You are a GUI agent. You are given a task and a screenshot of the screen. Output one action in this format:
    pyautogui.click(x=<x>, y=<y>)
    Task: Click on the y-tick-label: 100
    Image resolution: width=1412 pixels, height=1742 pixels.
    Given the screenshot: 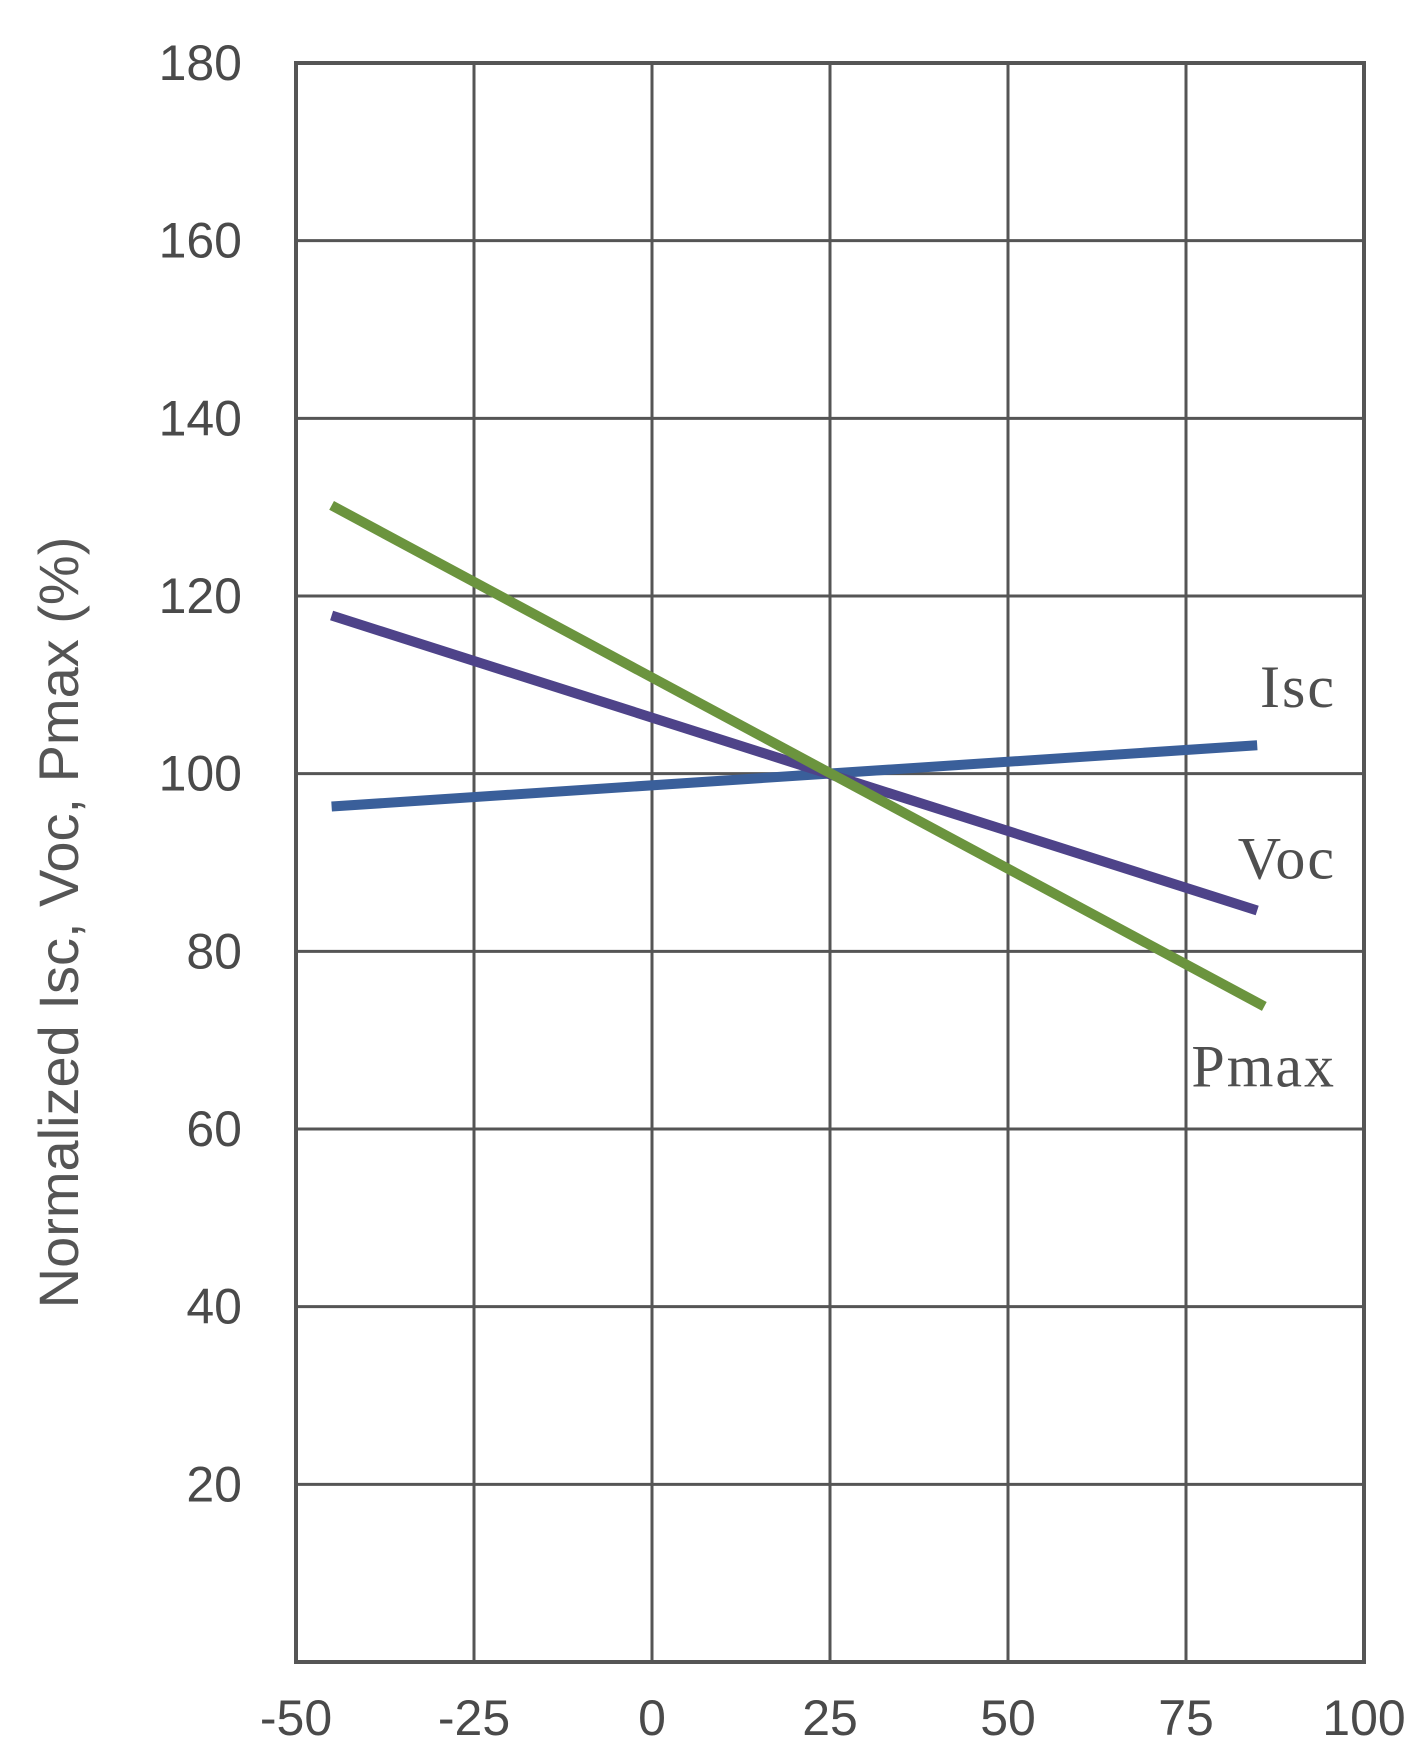 What is the action you would take?
    pyautogui.click(x=200, y=774)
    